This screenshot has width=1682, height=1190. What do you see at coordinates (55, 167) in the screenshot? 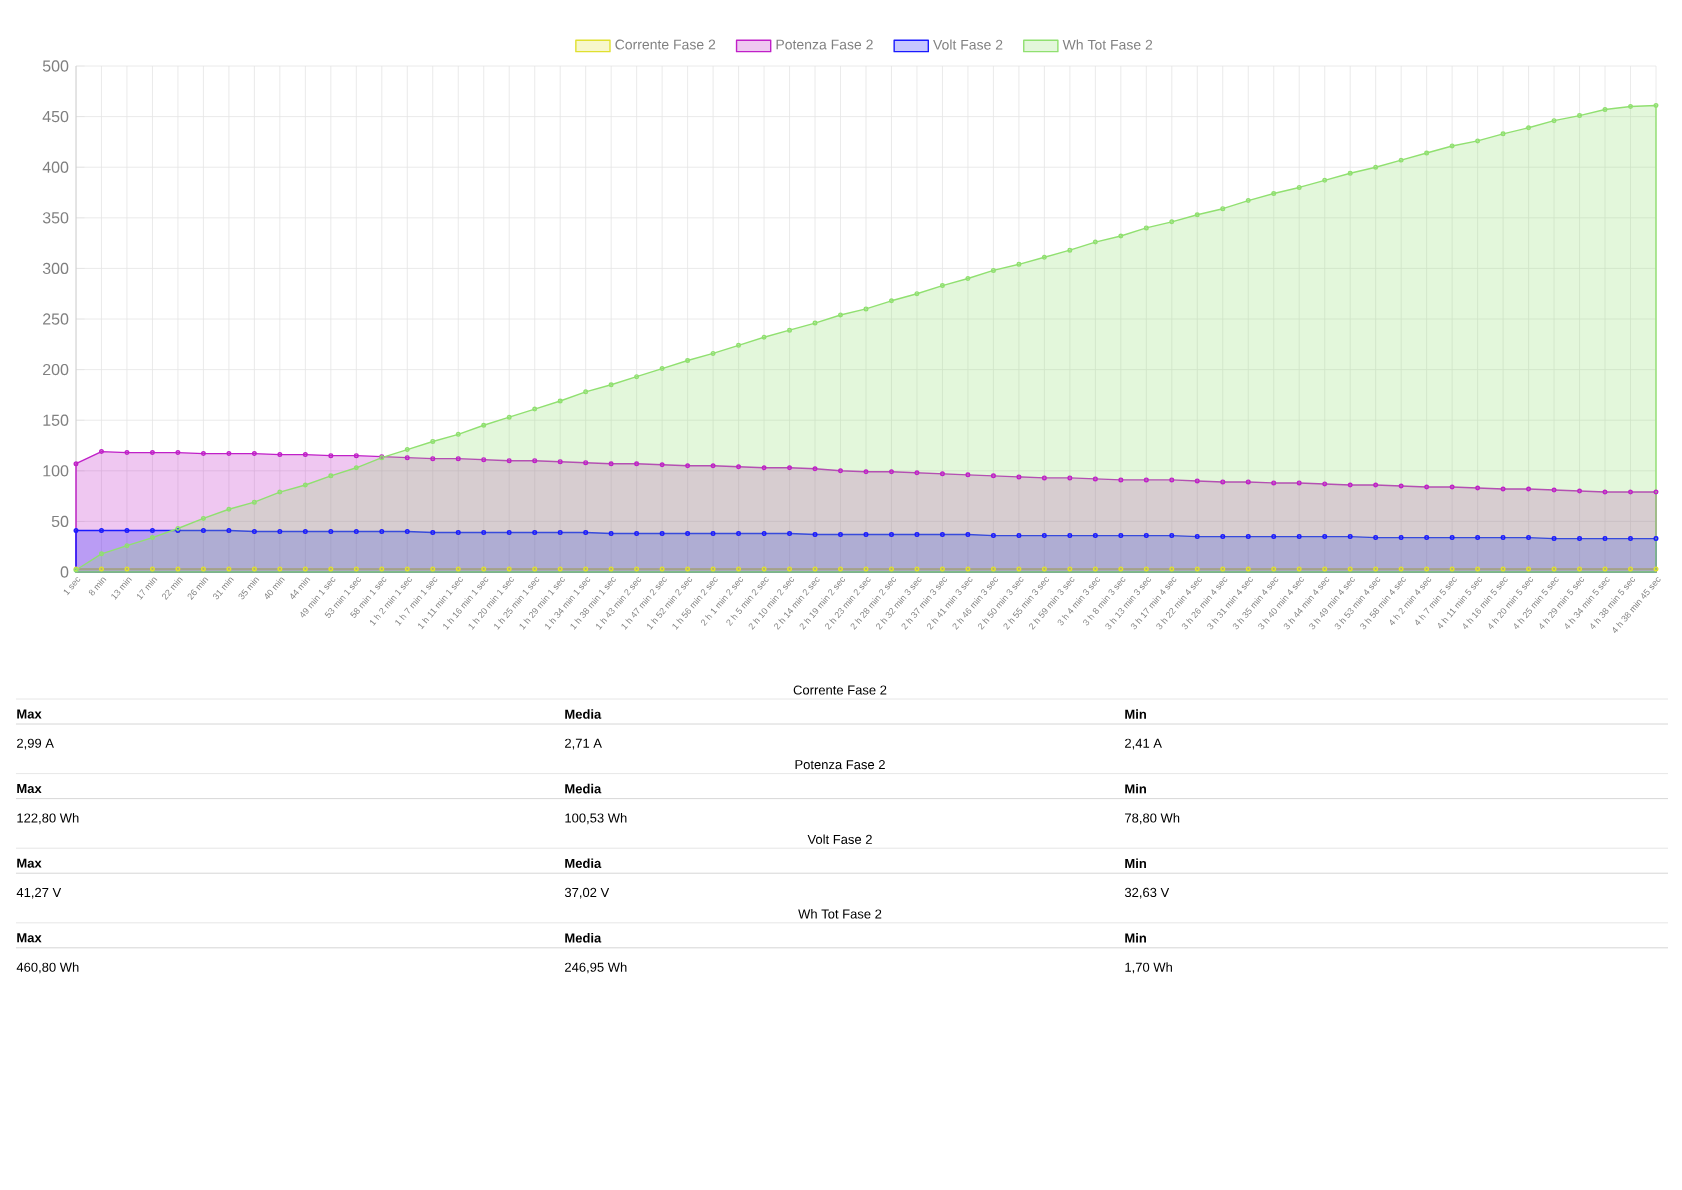
I see `y-tick-label: 400` at bounding box center [55, 167].